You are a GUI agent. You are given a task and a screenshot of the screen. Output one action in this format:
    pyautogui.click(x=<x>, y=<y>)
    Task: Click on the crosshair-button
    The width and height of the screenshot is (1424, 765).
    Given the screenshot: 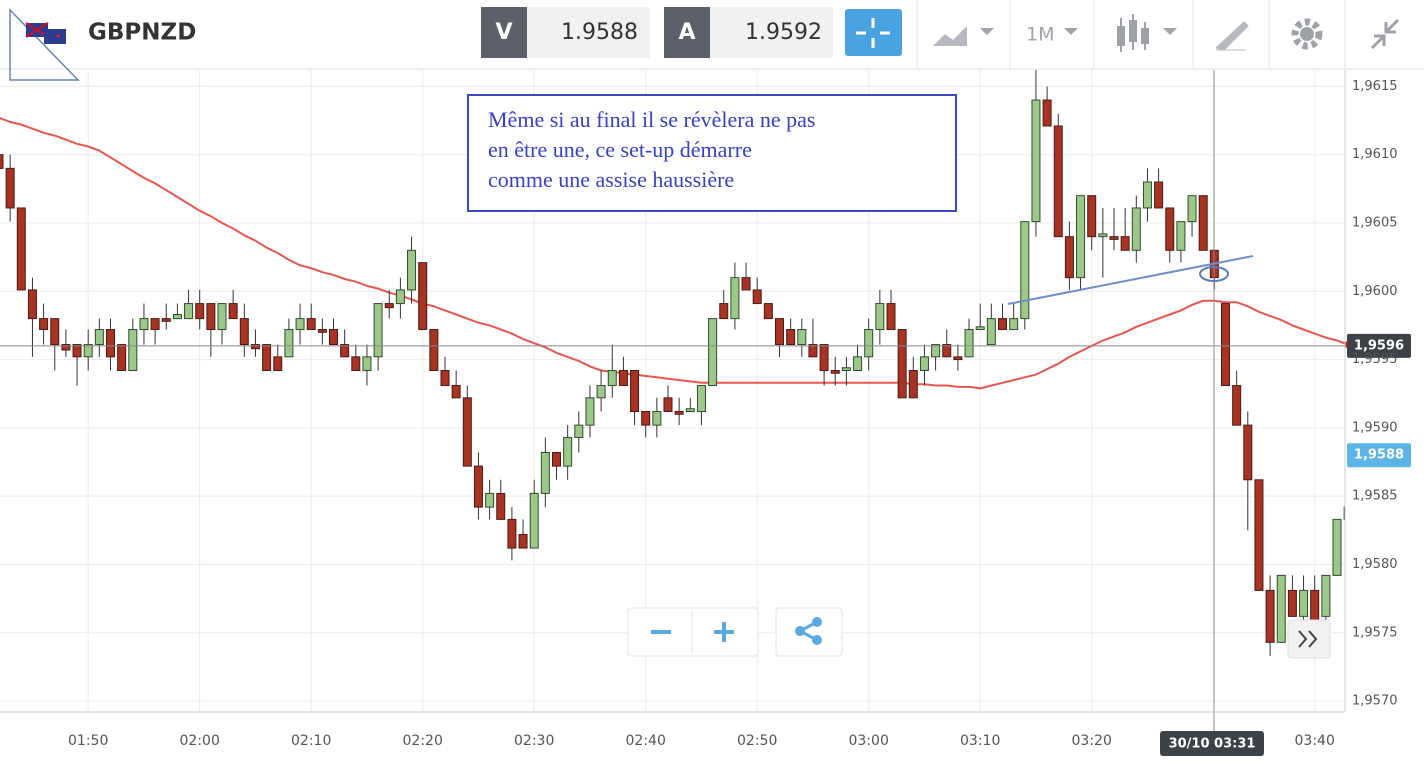 What is the action you would take?
    pyautogui.click(x=873, y=32)
    